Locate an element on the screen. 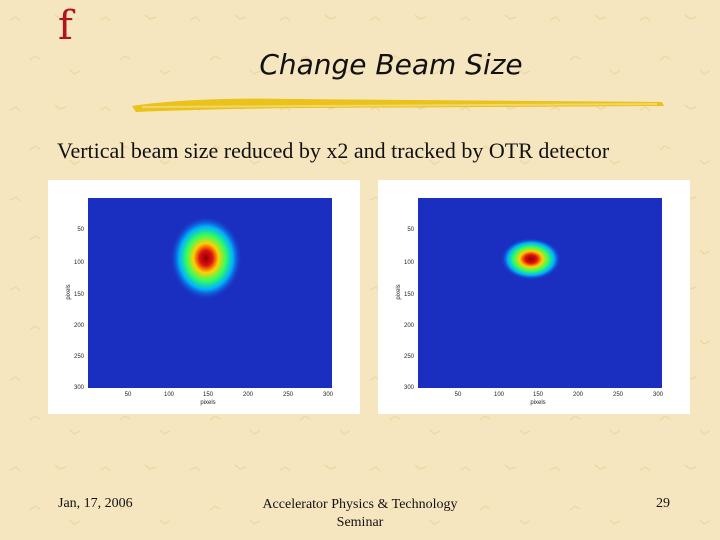 The width and height of the screenshot is (720, 540). slide-title: Change Beam Size is located at coordinates (391, 64).